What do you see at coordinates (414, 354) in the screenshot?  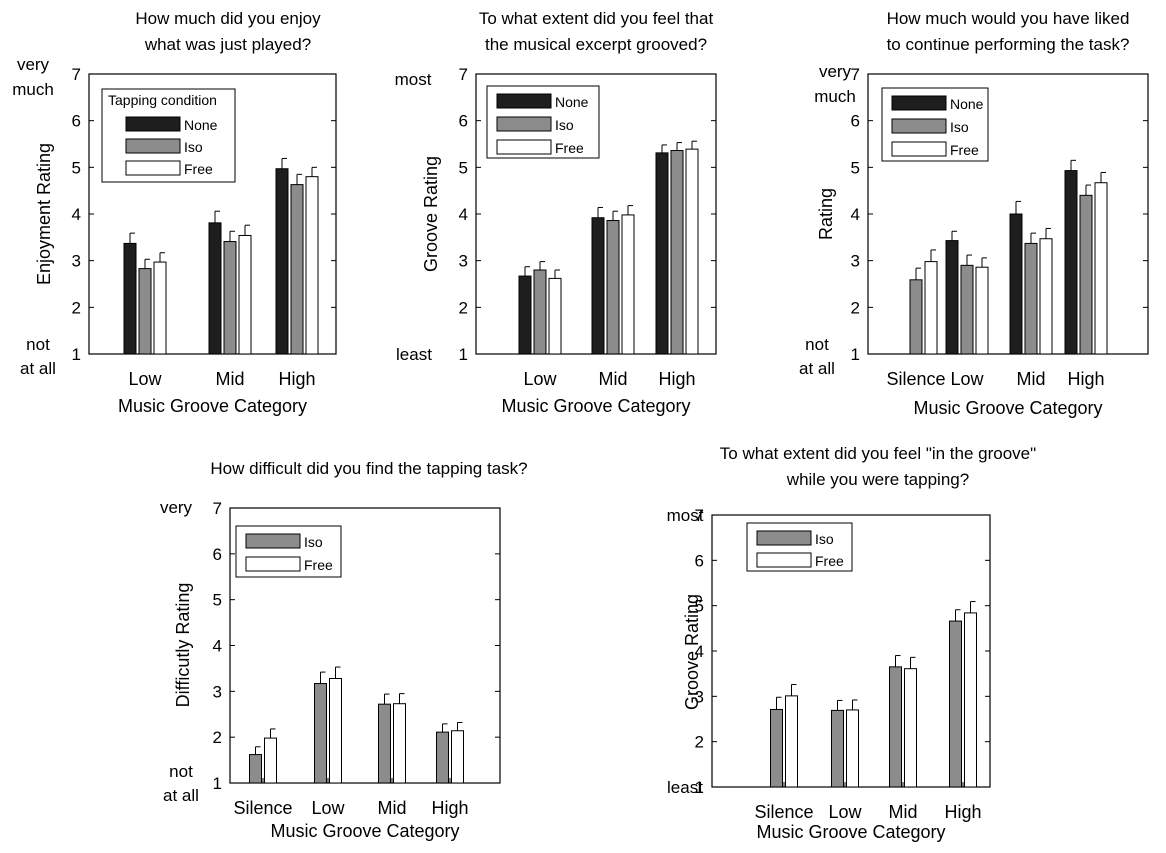 I see `y-bottom-label: least` at bounding box center [414, 354].